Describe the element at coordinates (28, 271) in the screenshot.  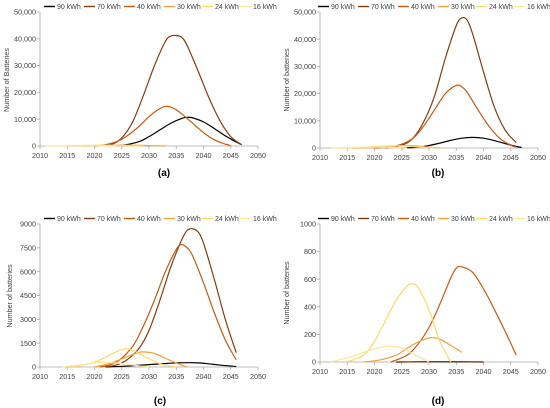
I see `y-tick-label: 6000` at that location.